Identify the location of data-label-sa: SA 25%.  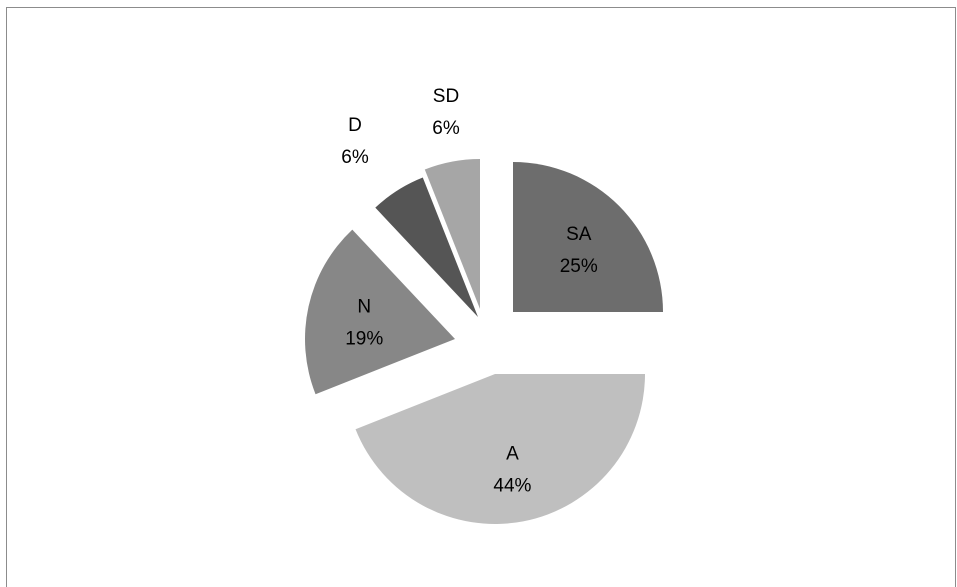
(579, 250).